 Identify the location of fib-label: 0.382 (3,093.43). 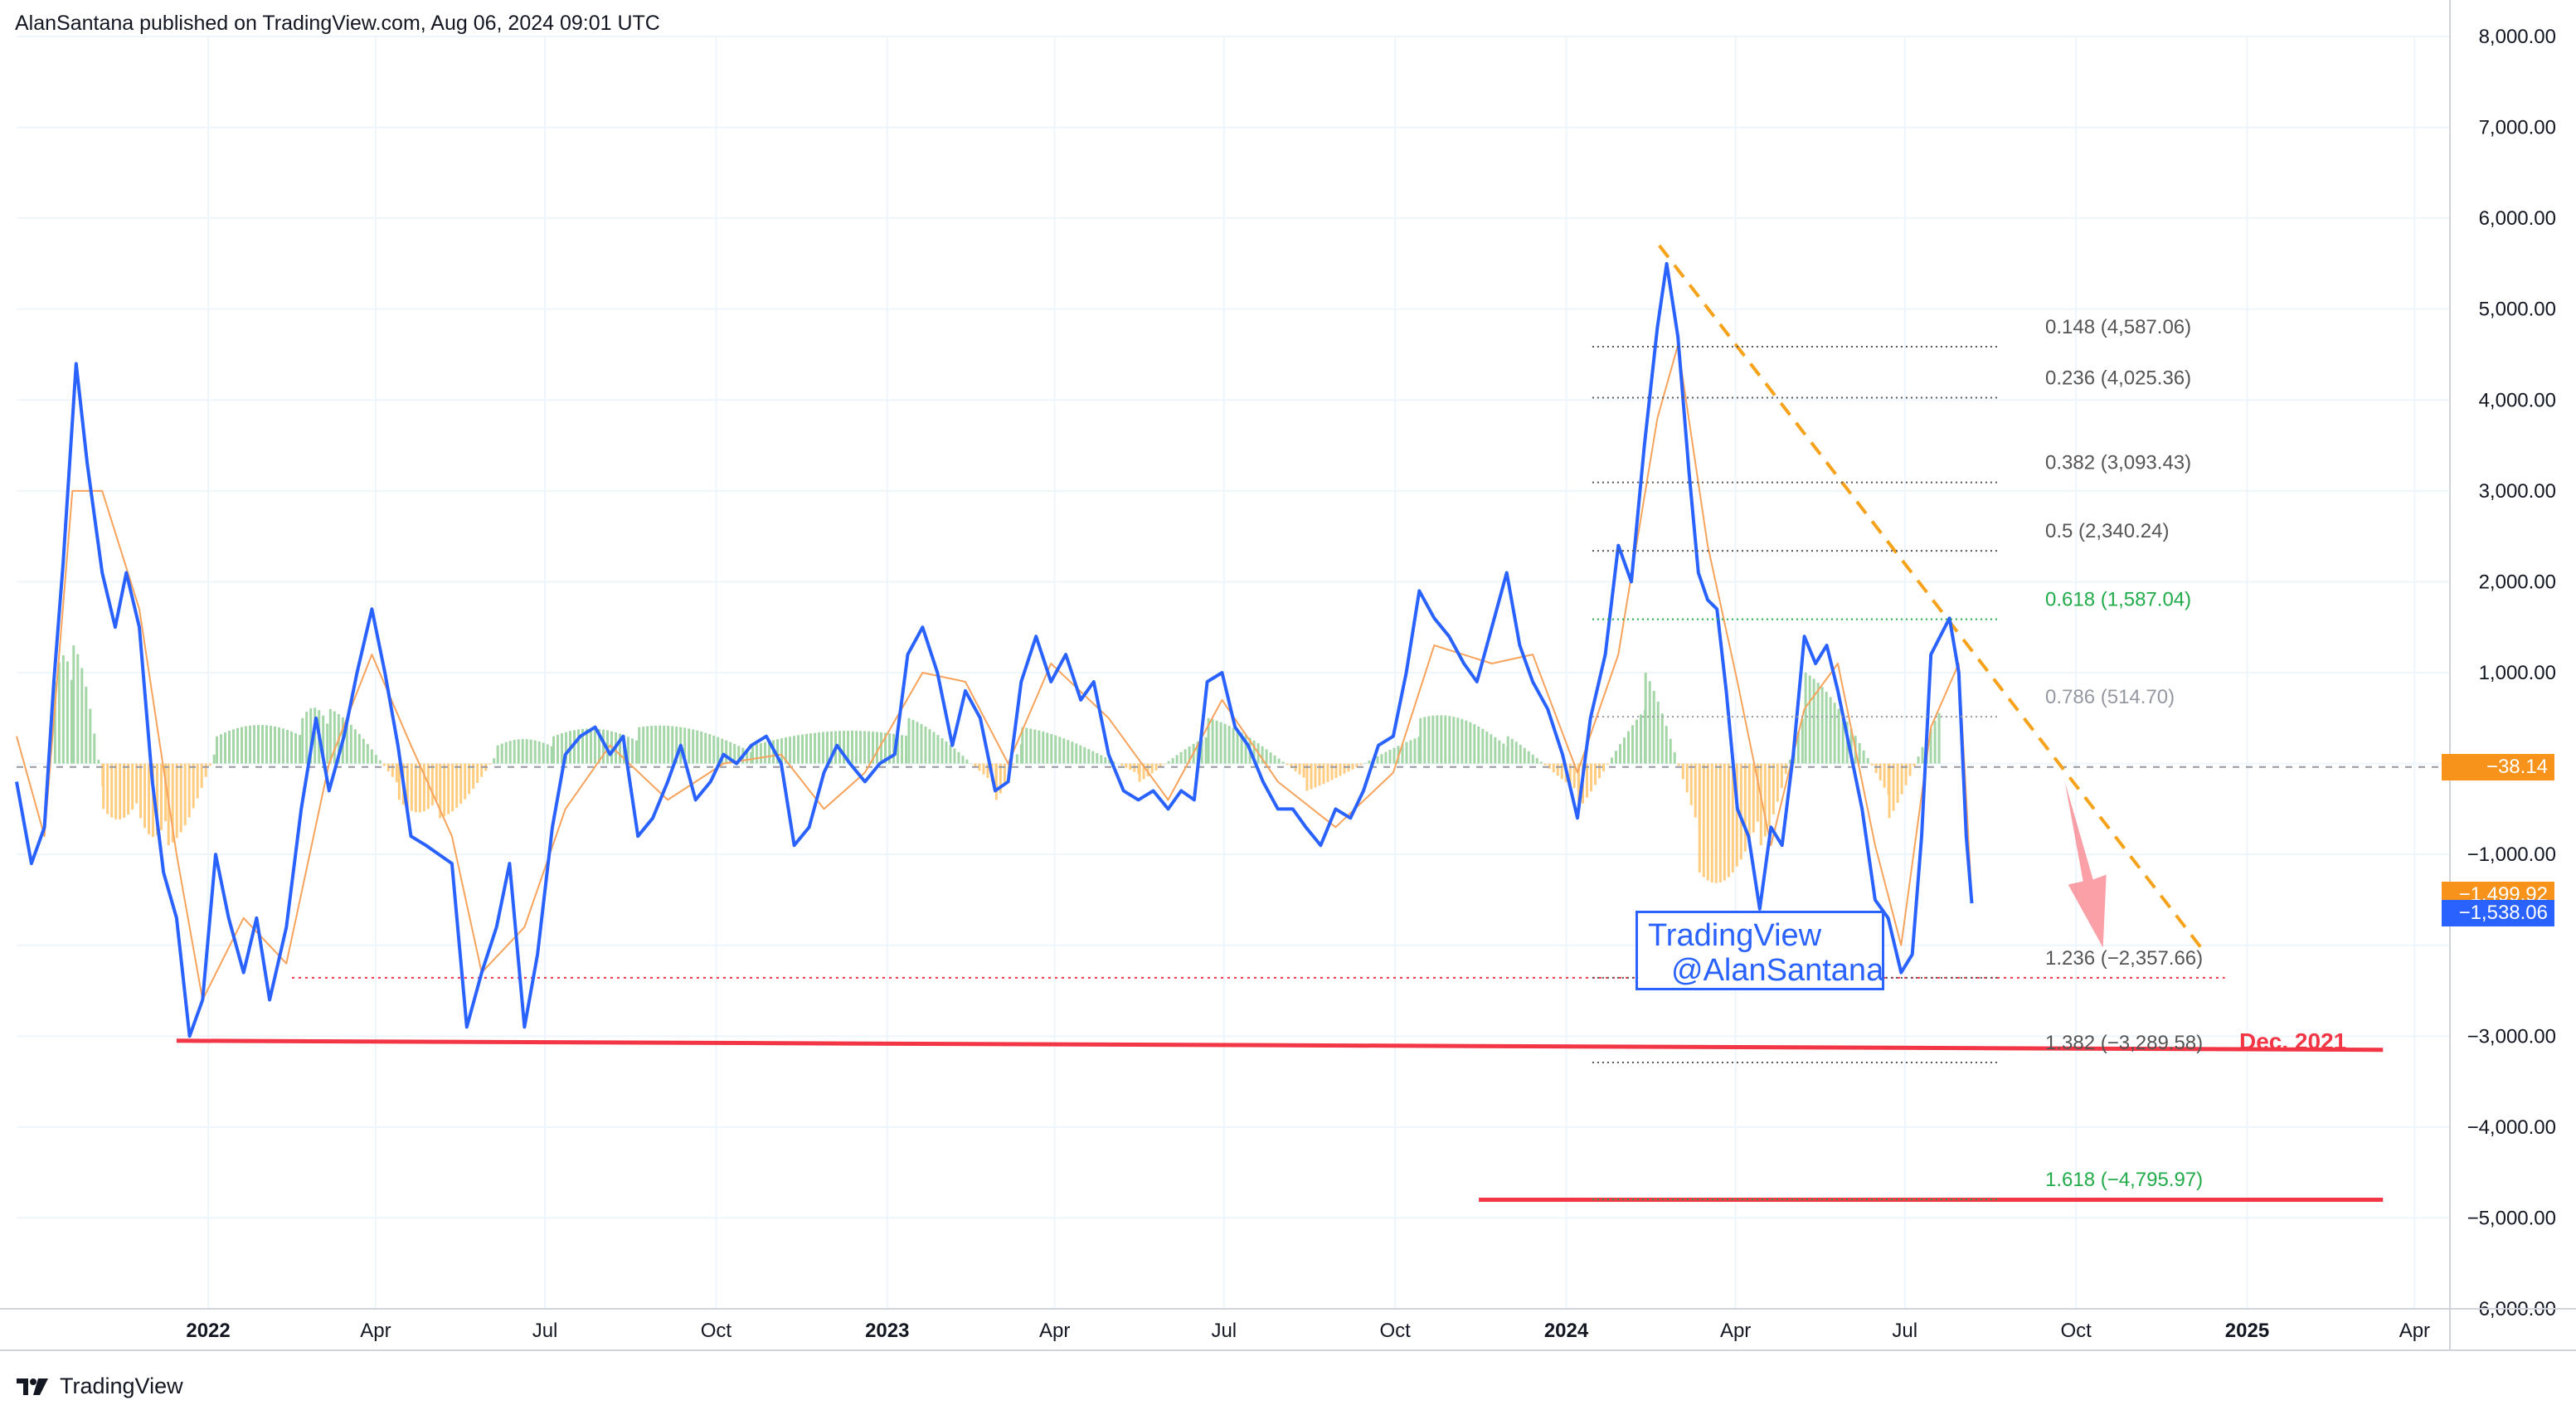
(2118, 463).